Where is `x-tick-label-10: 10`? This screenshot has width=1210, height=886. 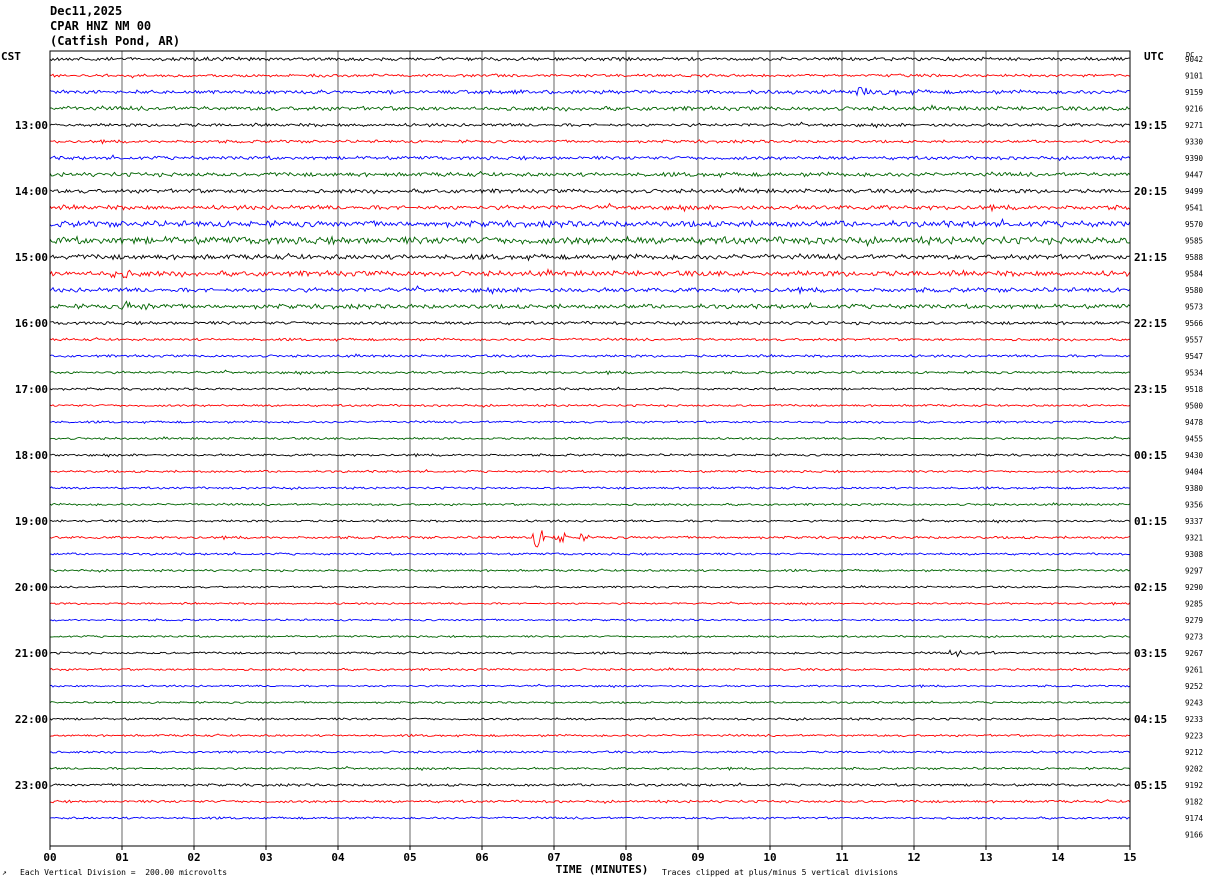 x-tick-label-10: 10 is located at coordinates (769, 857).